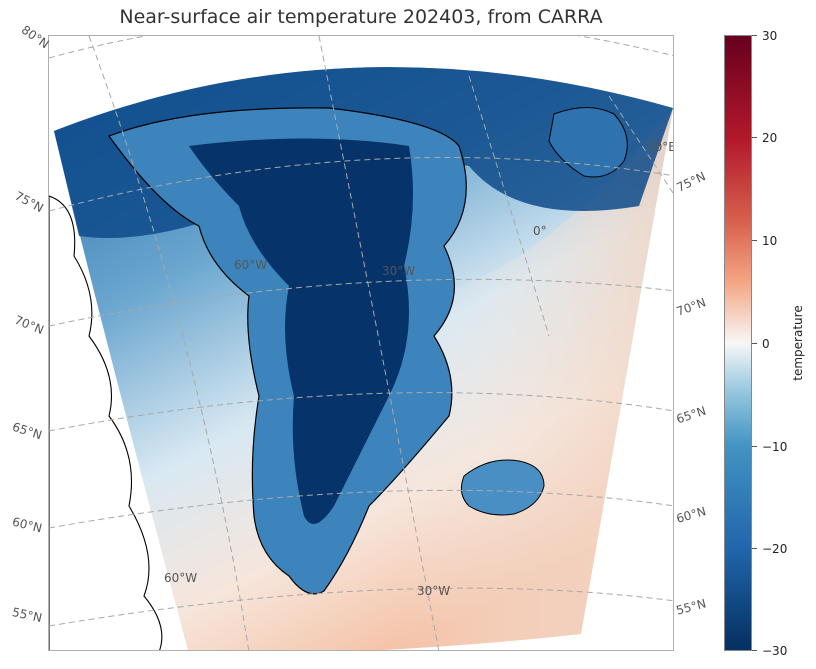  What do you see at coordinates (27, 525) in the screenshot?
I see `lat-label-60n: 60°N` at bounding box center [27, 525].